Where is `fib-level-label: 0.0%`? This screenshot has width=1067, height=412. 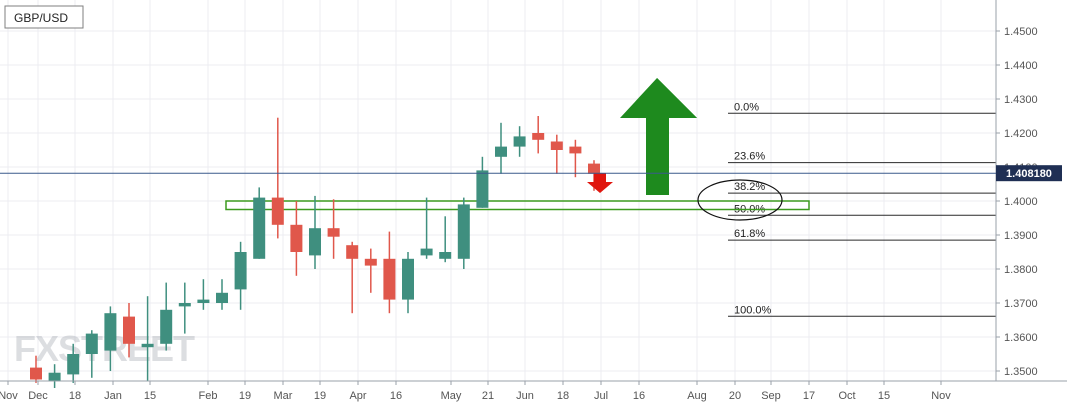
fib-level-label: 0.0% is located at coordinates (746, 107).